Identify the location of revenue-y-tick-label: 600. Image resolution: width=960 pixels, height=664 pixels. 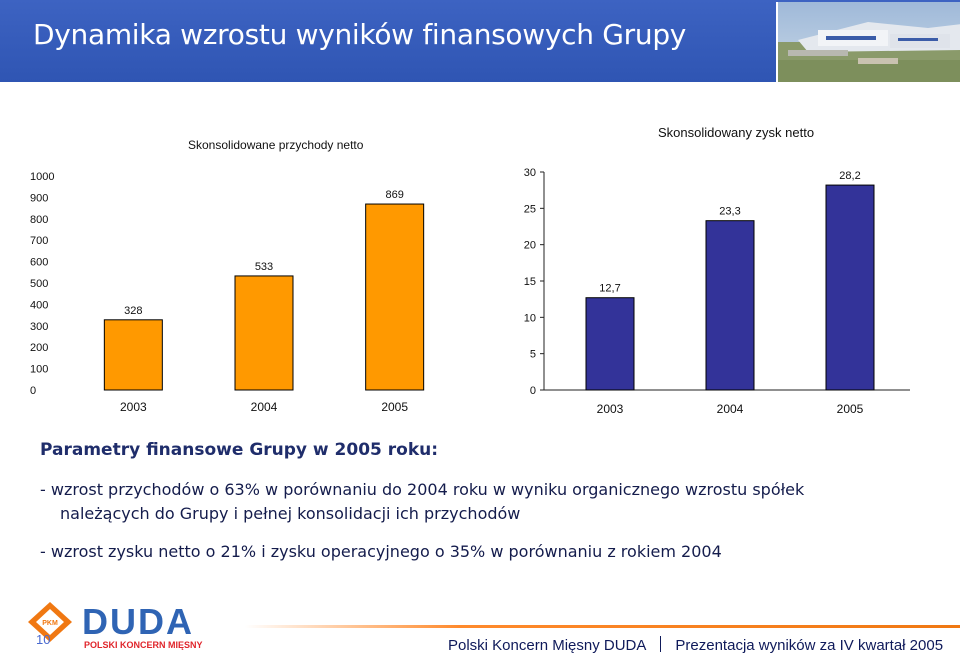
(39, 263).